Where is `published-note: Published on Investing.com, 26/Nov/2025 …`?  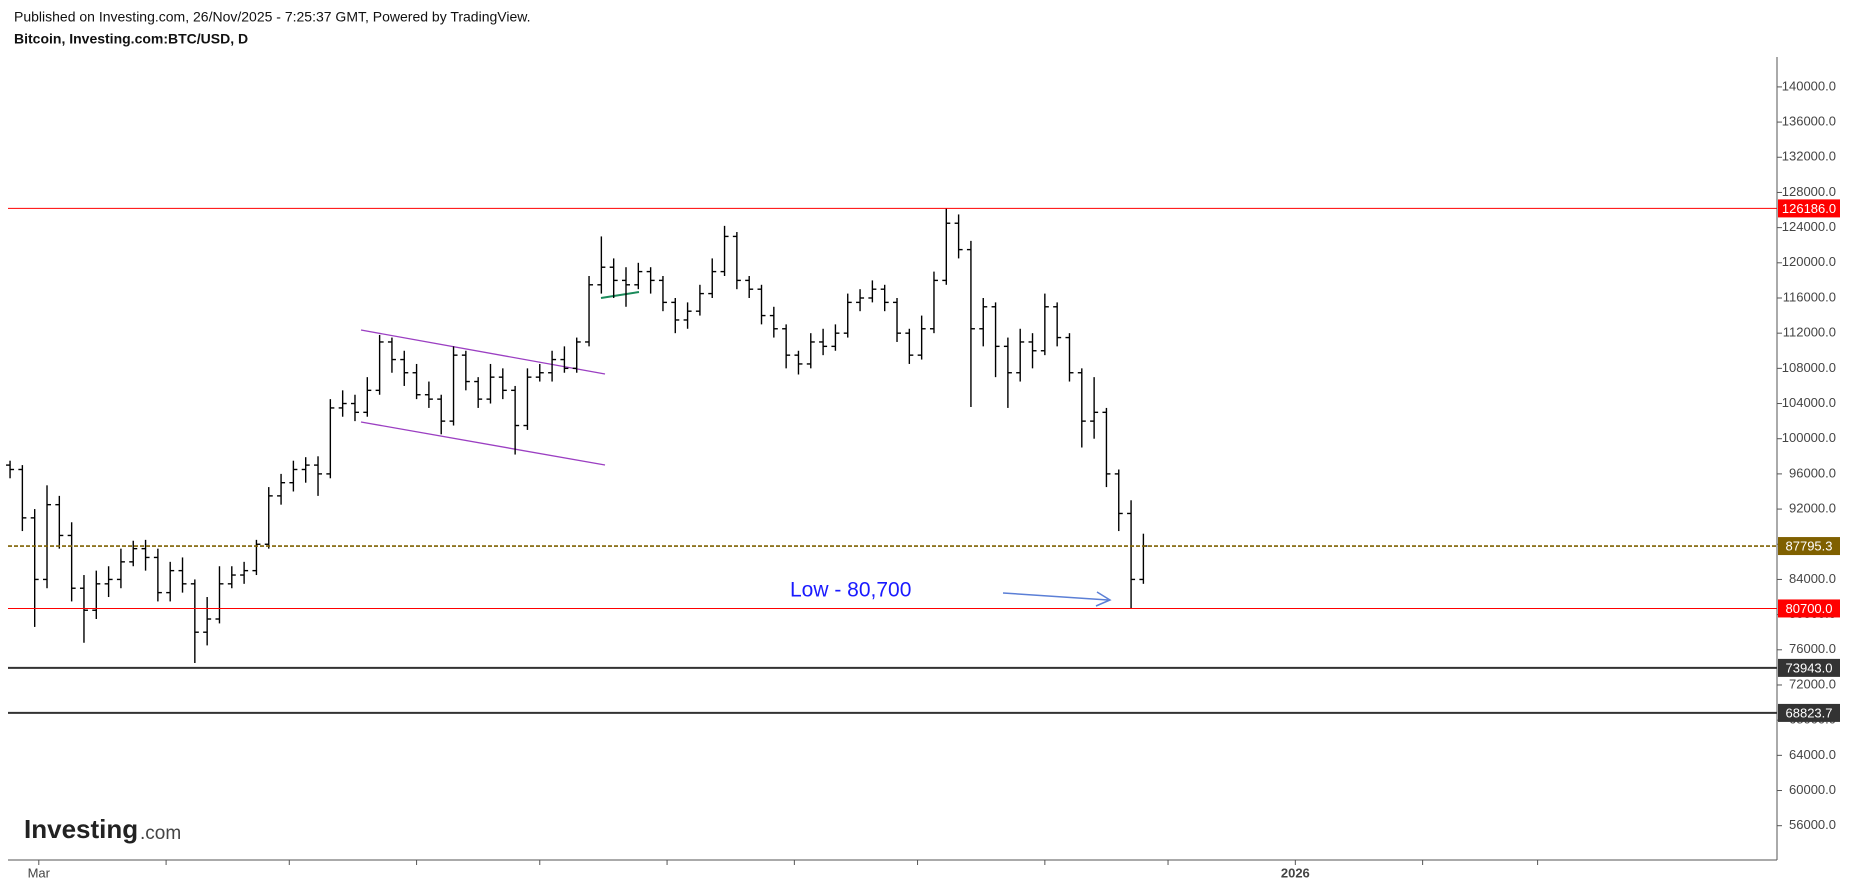
published-note: Published on Investing.com, 26/Nov/2025 … is located at coordinates (272, 17).